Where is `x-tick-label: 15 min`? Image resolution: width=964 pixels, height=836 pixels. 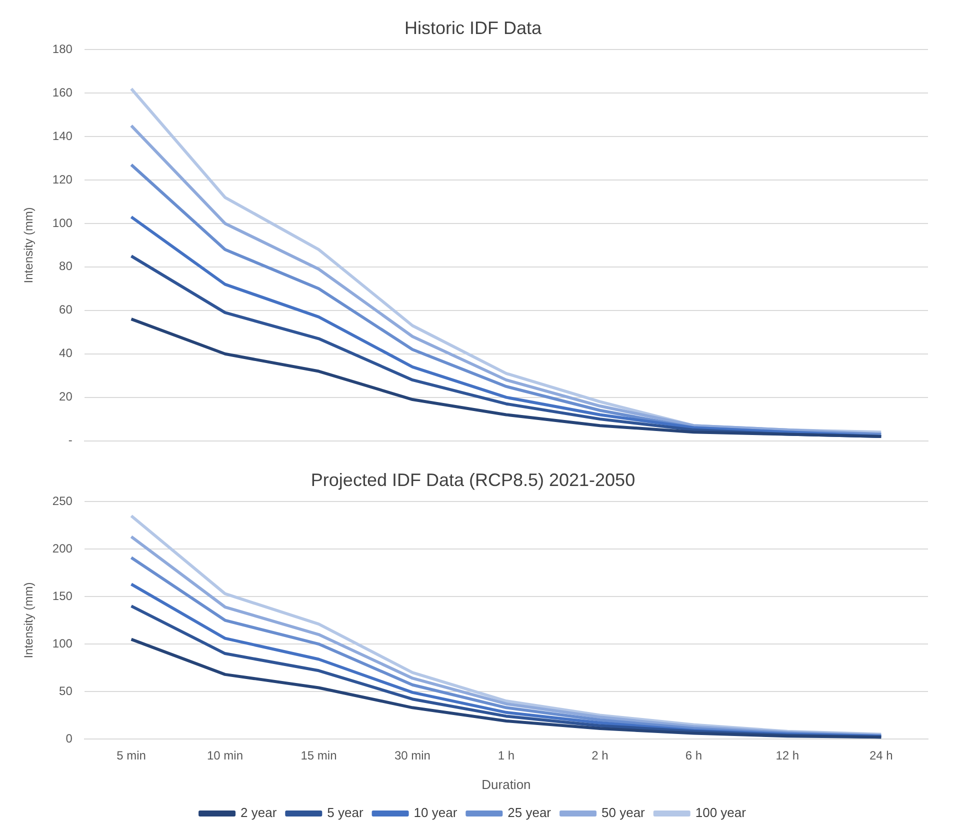 x-tick-label: 15 min is located at coordinates (318, 755).